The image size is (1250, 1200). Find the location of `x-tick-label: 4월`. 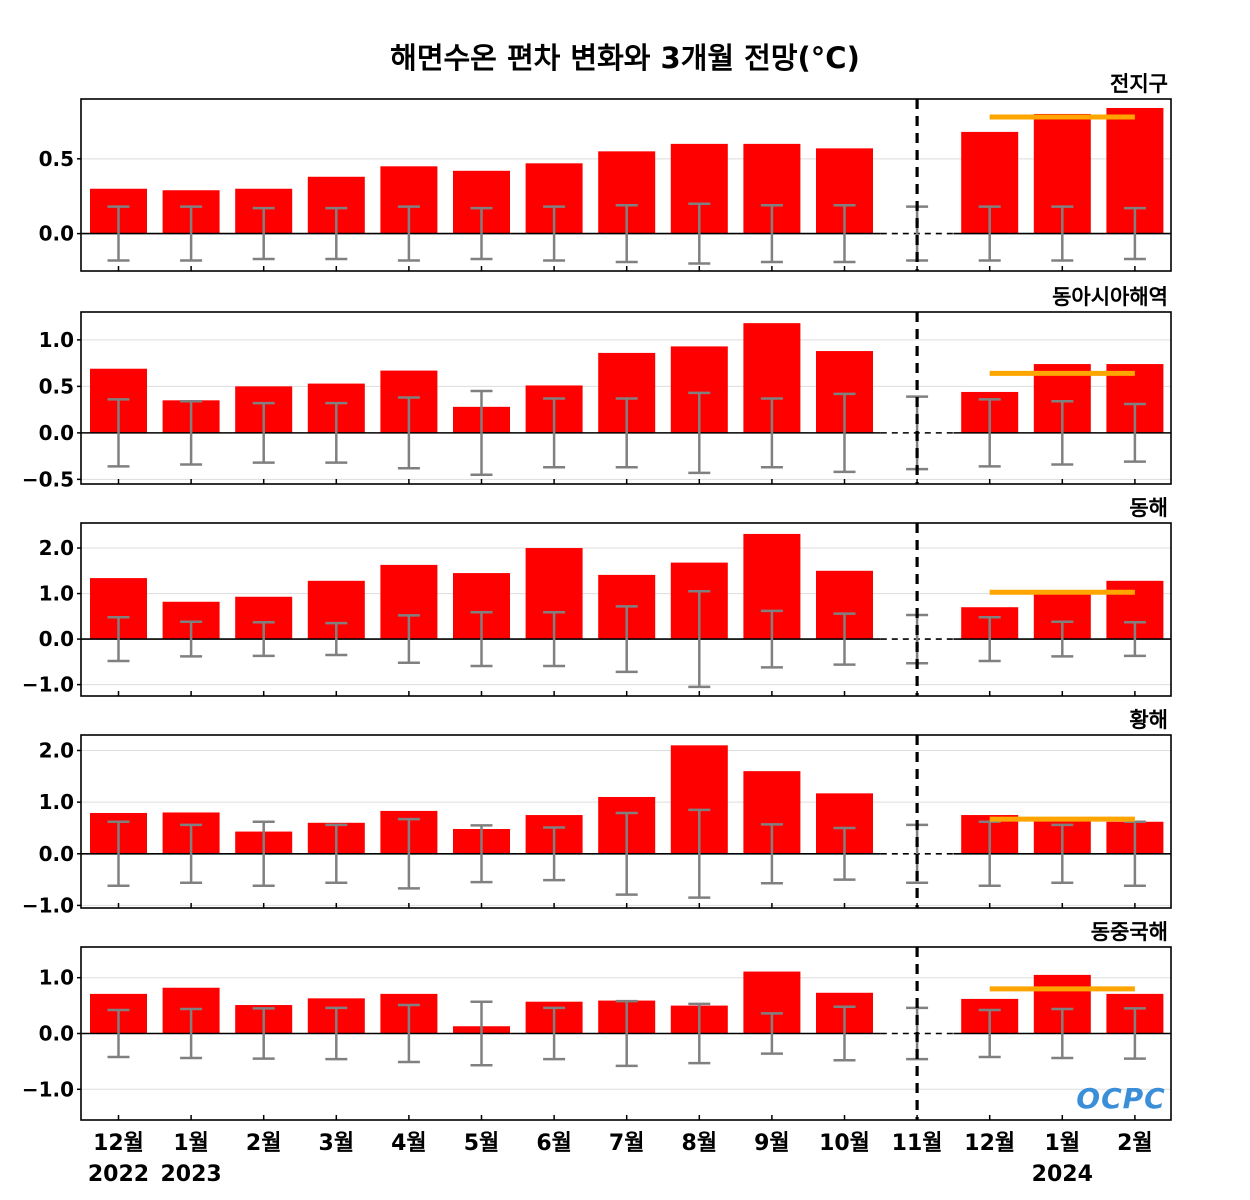

x-tick-label: 4월 is located at coordinates (409, 1143).